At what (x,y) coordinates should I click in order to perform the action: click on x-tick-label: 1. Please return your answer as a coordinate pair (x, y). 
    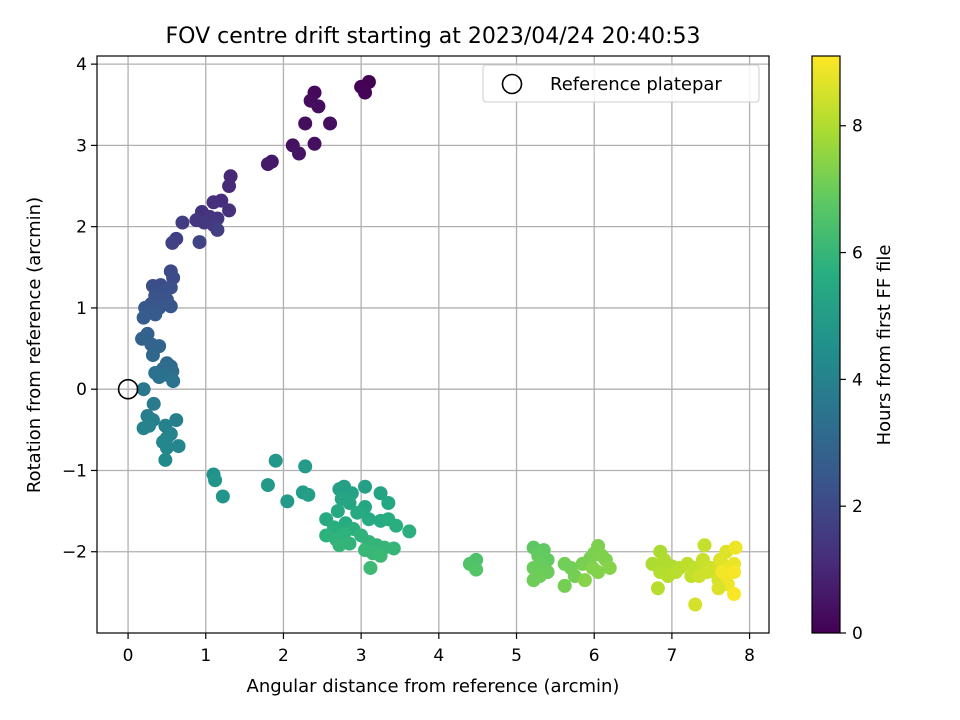
    Looking at the image, I should click on (205, 656).